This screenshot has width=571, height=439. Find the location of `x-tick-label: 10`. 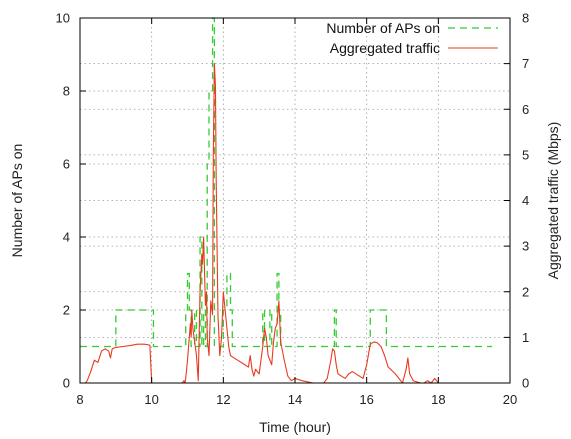

x-tick-label: 10 is located at coordinates (151, 399).